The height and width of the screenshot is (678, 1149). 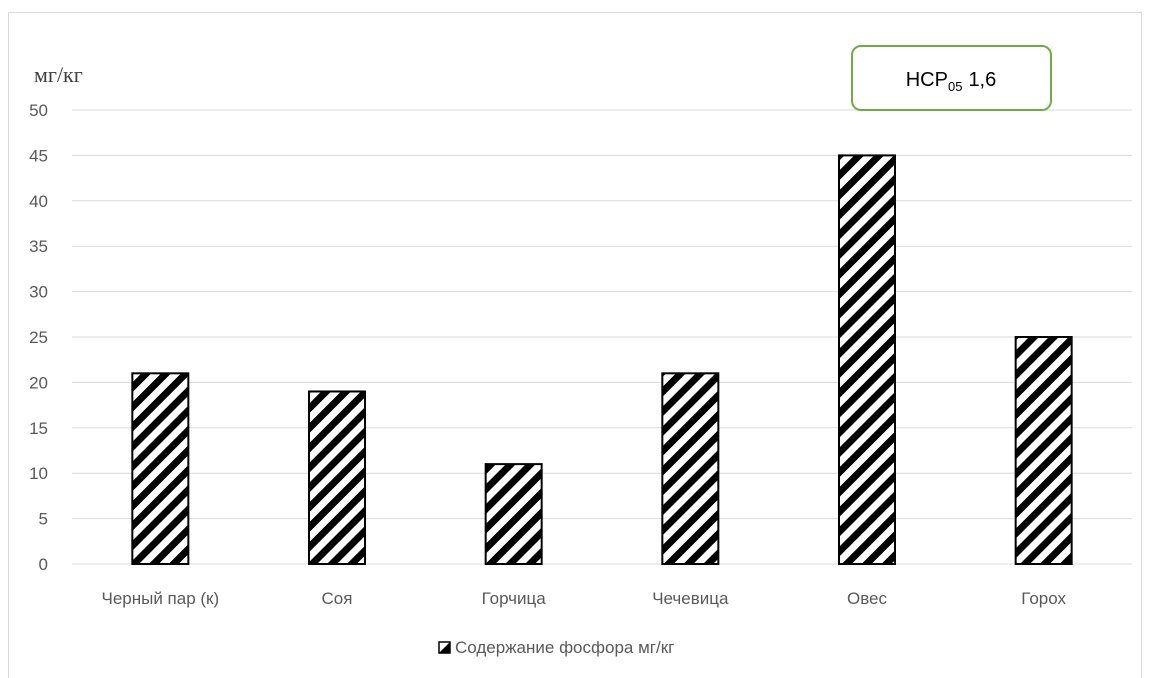 What do you see at coordinates (38, 428) in the screenshot?
I see `y-tick-label: 15` at bounding box center [38, 428].